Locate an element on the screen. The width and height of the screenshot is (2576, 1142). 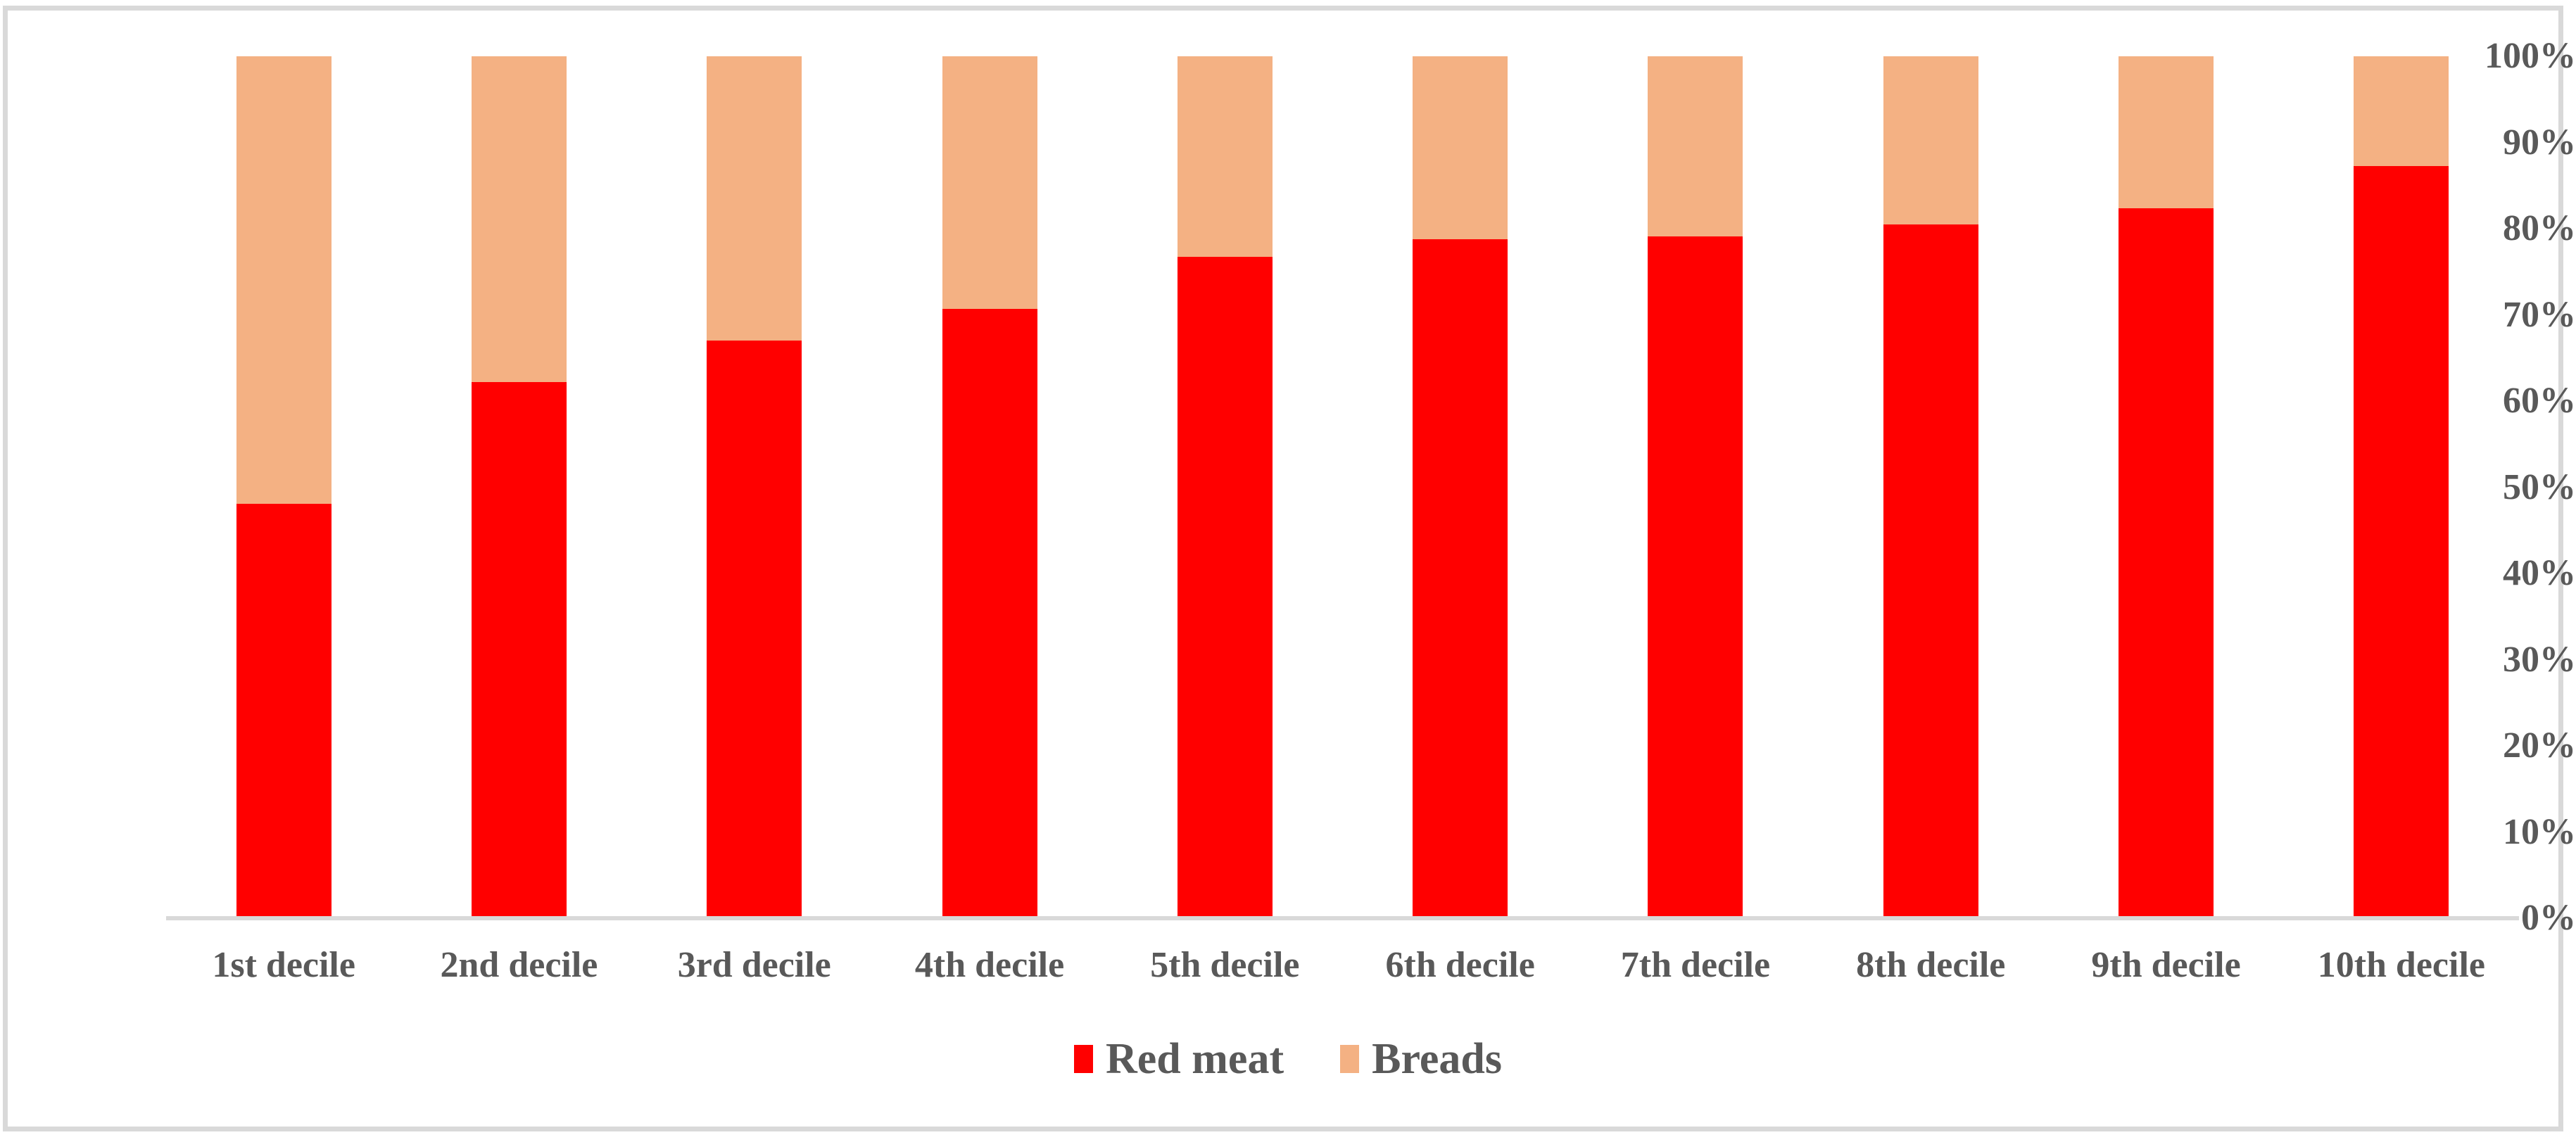
bar-5th-decile is located at coordinates (1225, 487).